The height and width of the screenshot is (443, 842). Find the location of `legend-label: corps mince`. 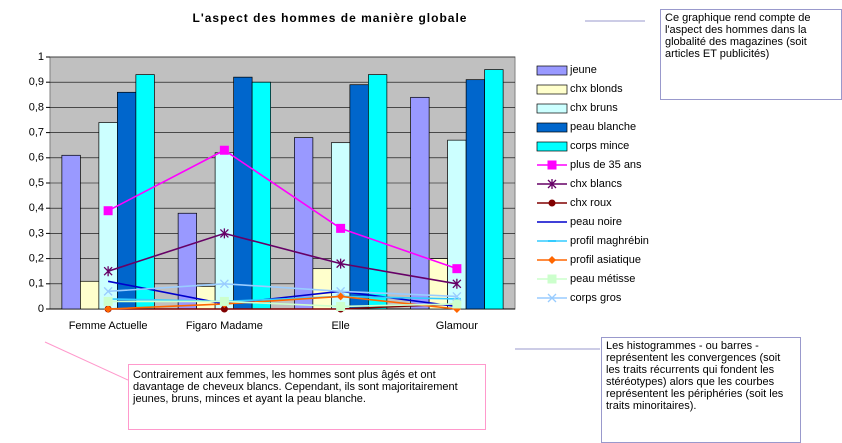

legend-label: corps mince is located at coordinates (599, 146).